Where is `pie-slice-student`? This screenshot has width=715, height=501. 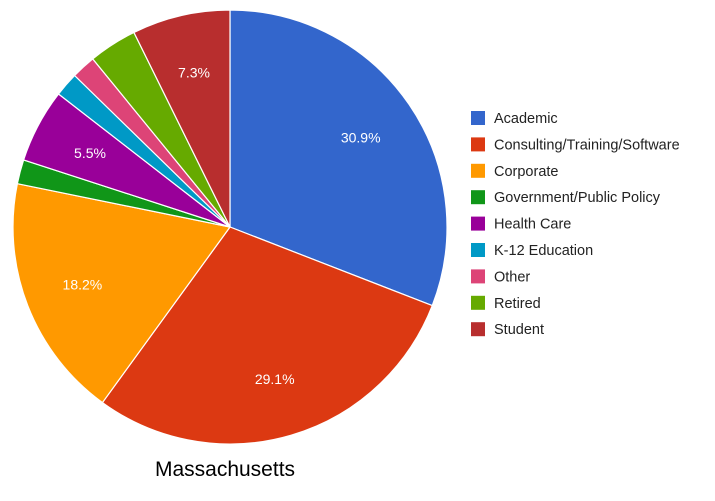 pie-slice-student is located at coordinates (182, 118).